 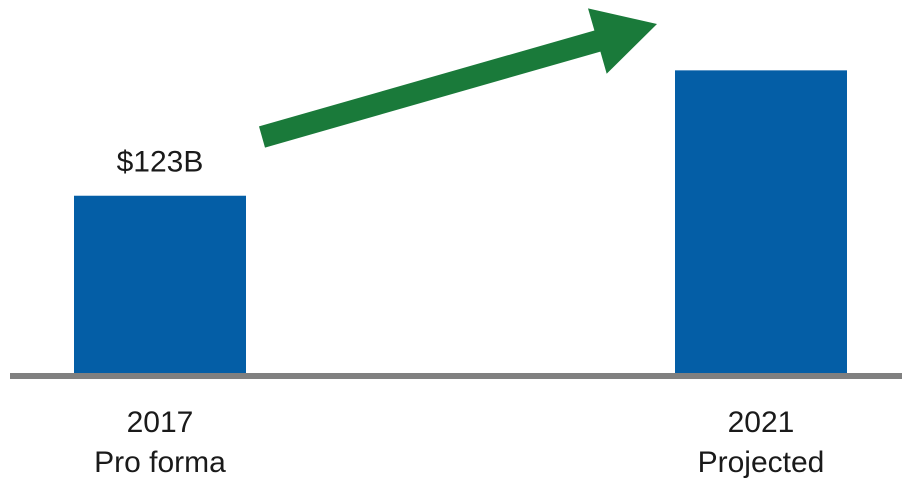 I want to click on category-label-1-line-0: 2021, so click(x=761, y=422).